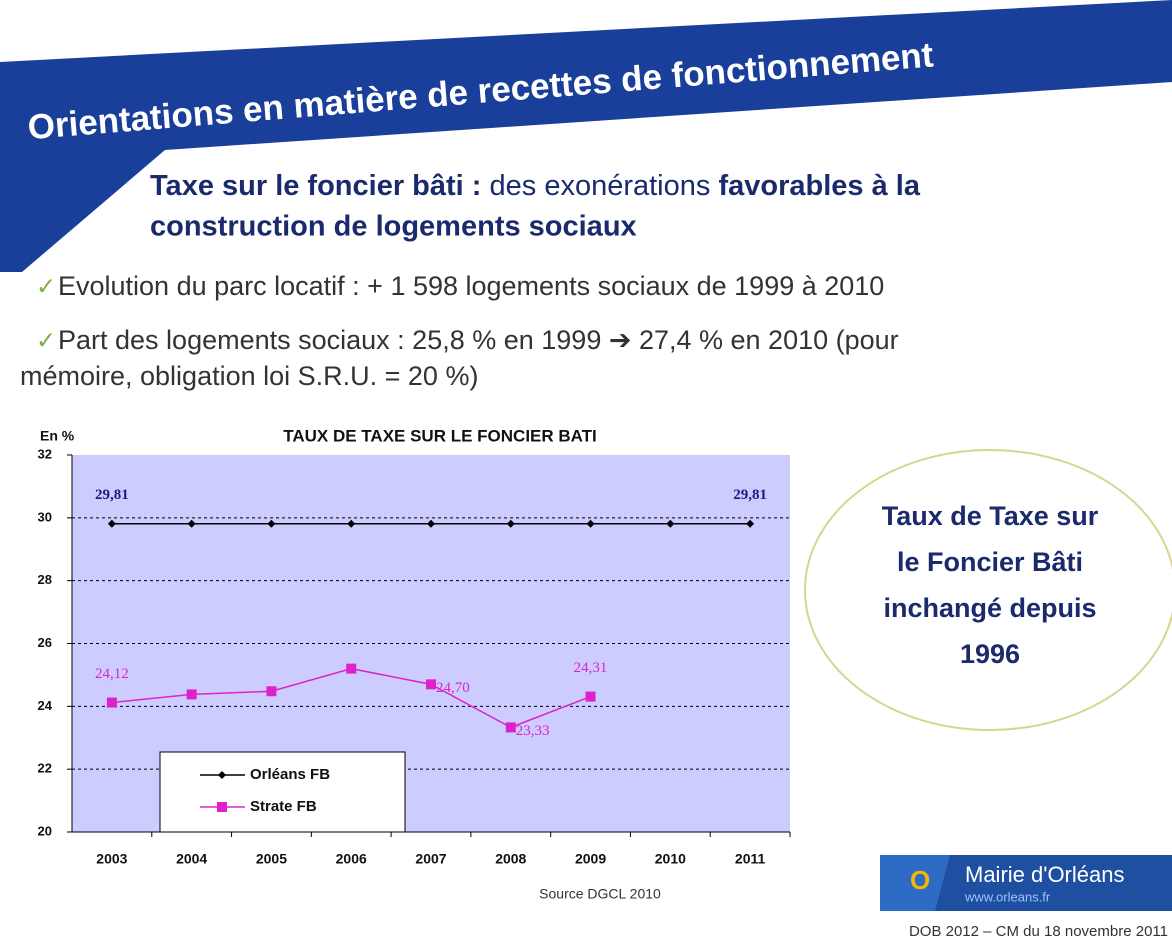 The height and width of the screenshot is (945, 1172). Describe the element at coordinates (453, 688) in the screenshot. I see `data-label: 24,70` at that location.